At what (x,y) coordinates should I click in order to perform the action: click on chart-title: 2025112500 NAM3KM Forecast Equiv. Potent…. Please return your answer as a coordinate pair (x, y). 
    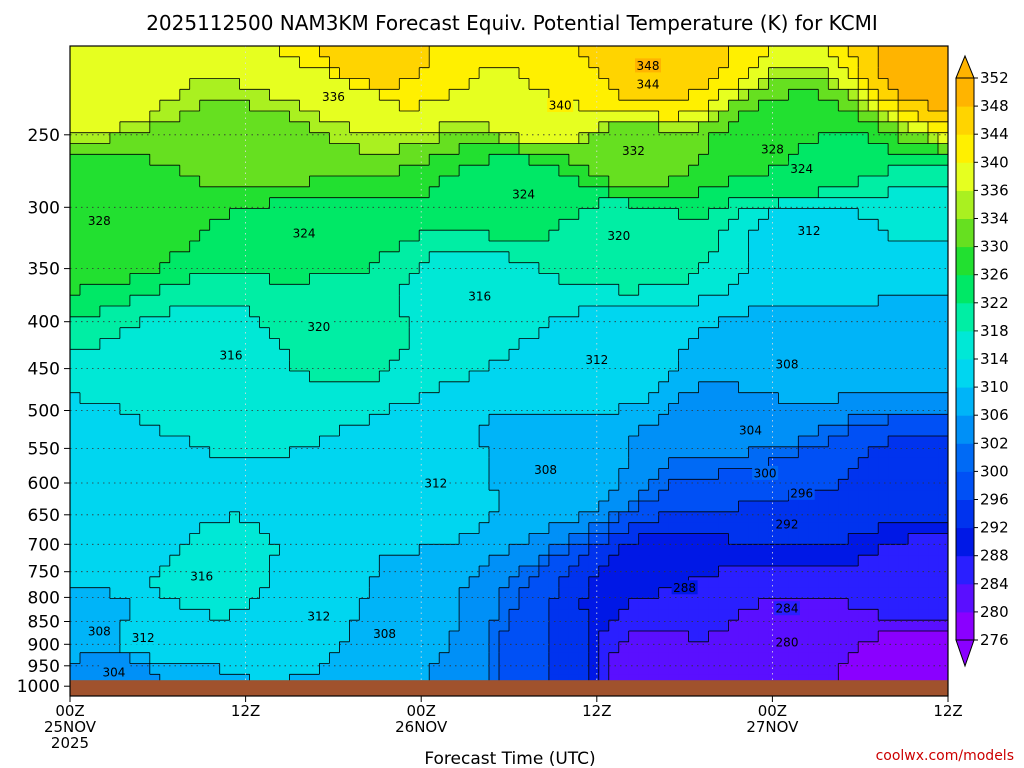
    Looking at the image, I should click on (512, 23).